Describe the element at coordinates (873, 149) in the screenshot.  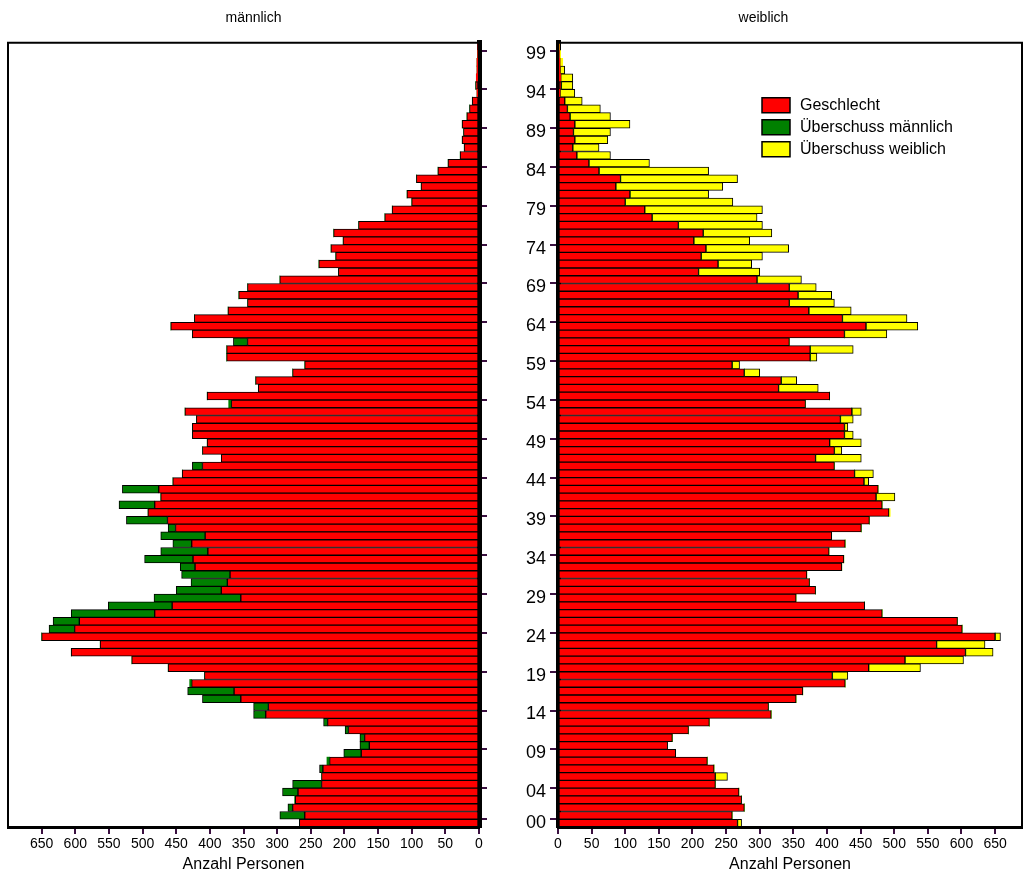
I see `legend-label: Überschuss weiblich` at that location.